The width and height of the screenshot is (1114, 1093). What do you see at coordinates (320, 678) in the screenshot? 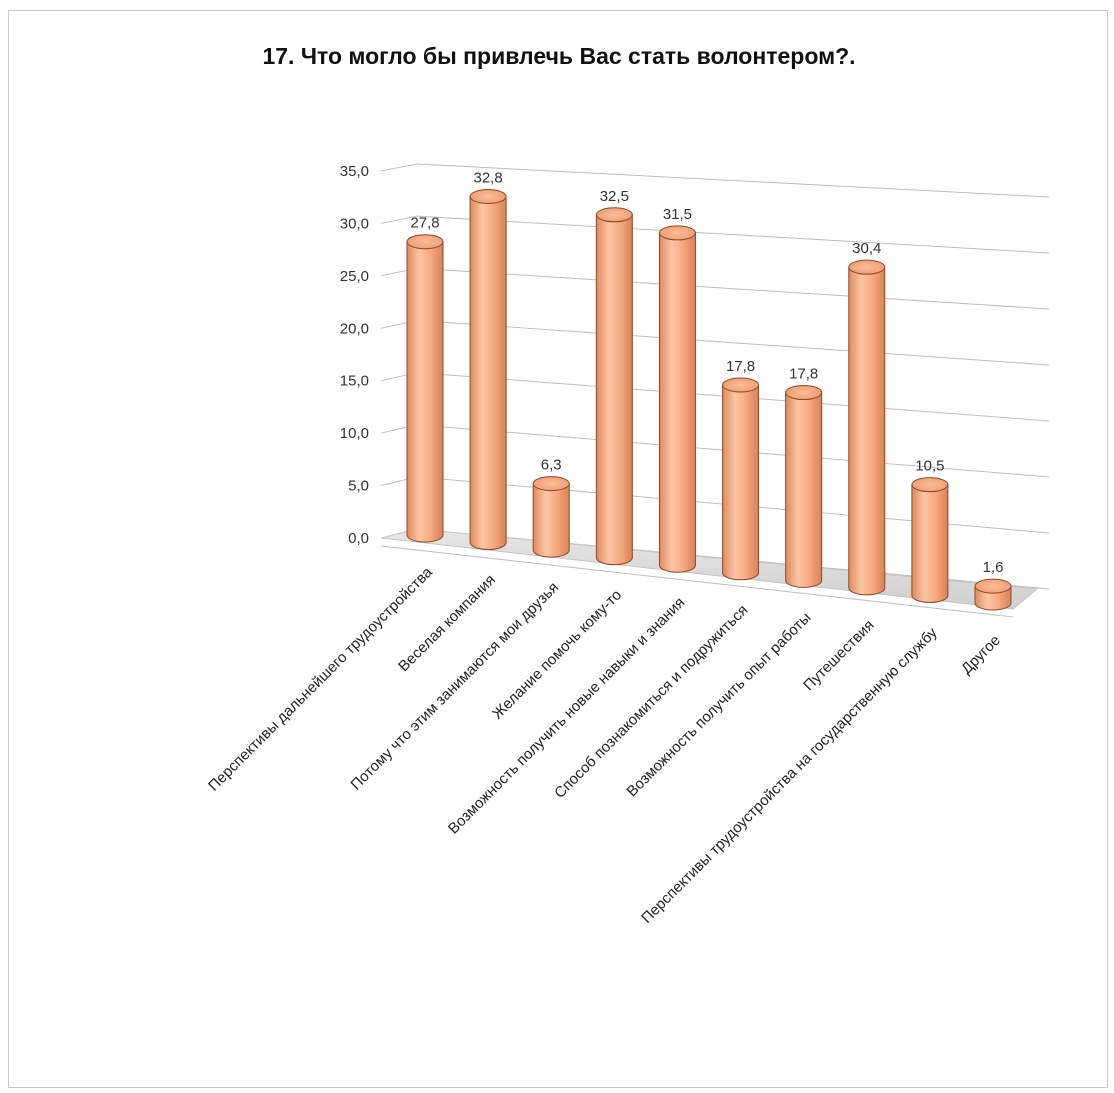
I see `x-category-label: Перспективы дальнейшего трудоустройства` at bounding box center [320, 678].